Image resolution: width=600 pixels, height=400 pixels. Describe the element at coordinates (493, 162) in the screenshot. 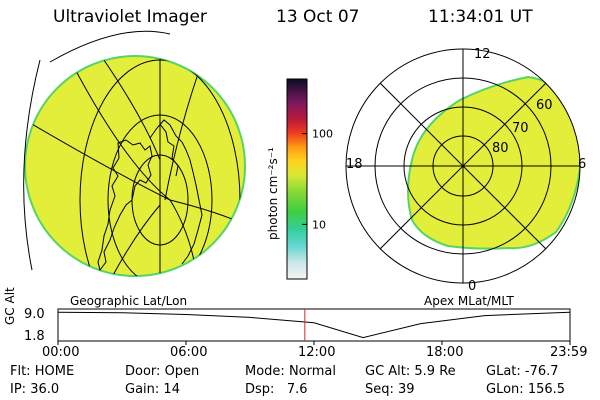

I see `auroral-oval` at that location.